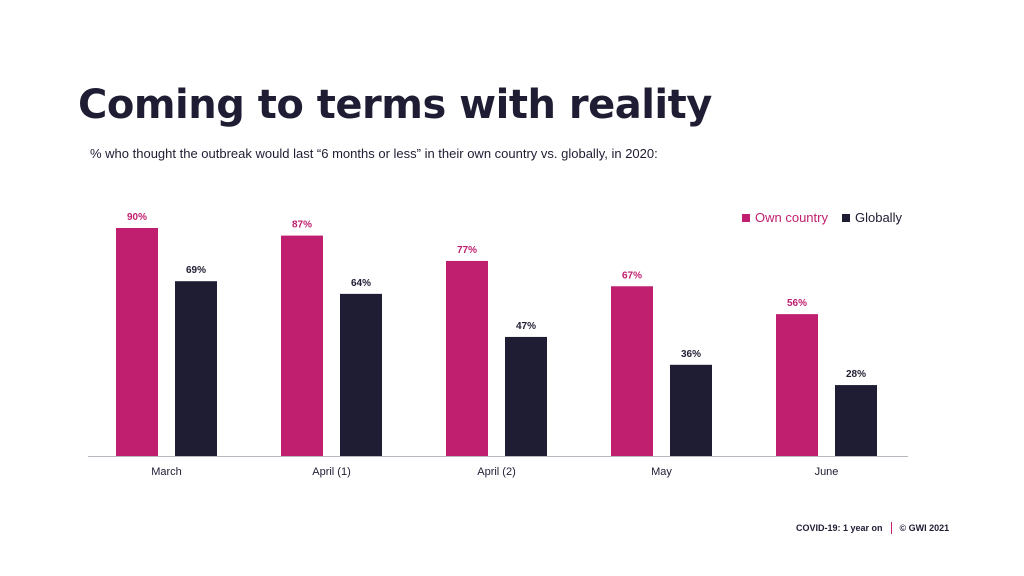 This screenshot has height=576, width=1024. I want to click on footer-report-name: COVID-19: 1 year on, so click(839, 528).